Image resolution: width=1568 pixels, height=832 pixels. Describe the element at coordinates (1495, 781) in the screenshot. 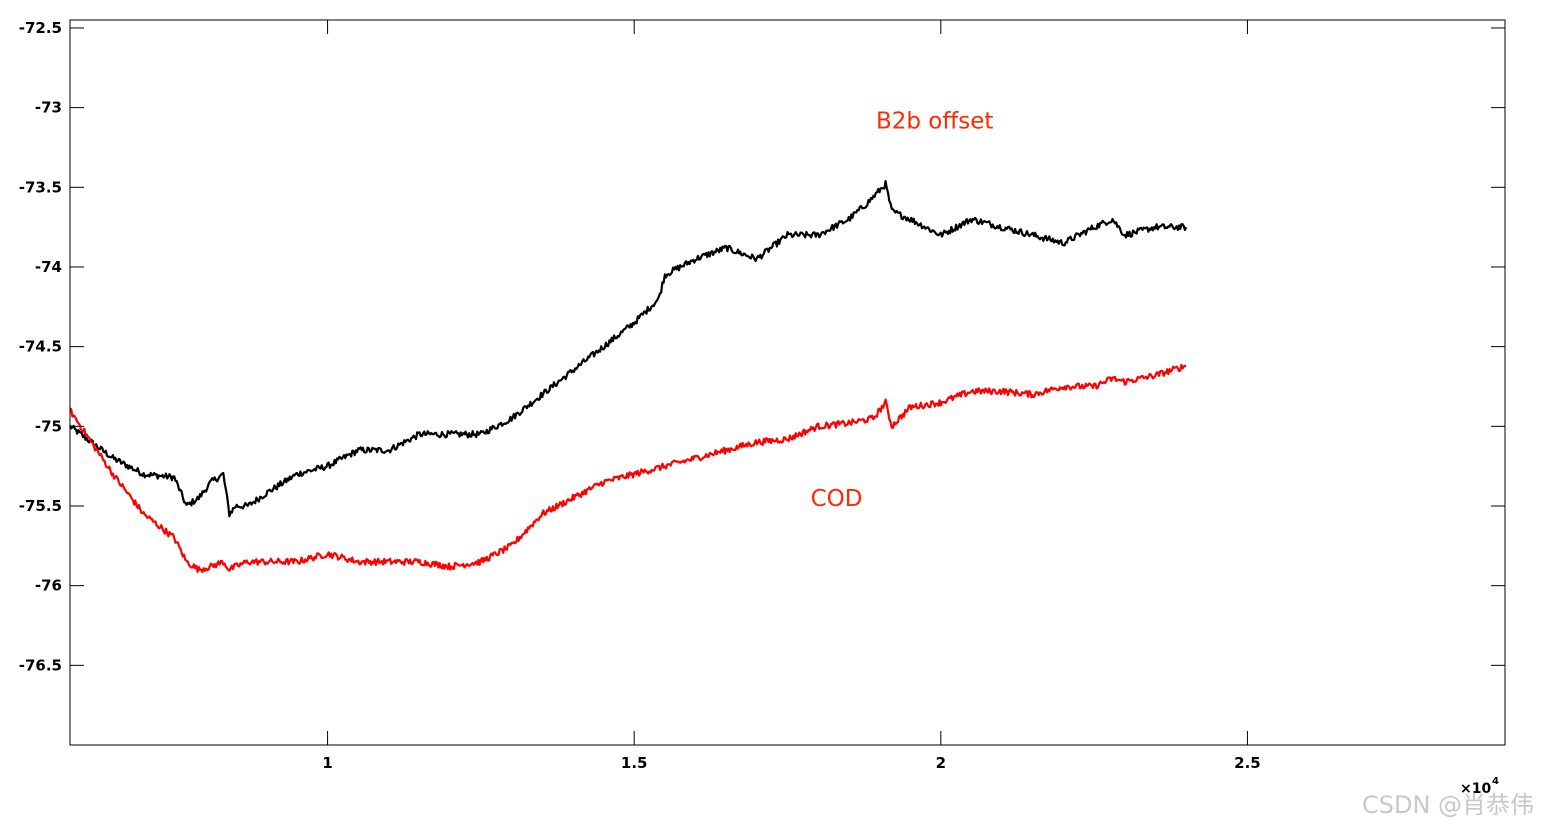

I see `x-multiplier-exponent: 4` at that location.